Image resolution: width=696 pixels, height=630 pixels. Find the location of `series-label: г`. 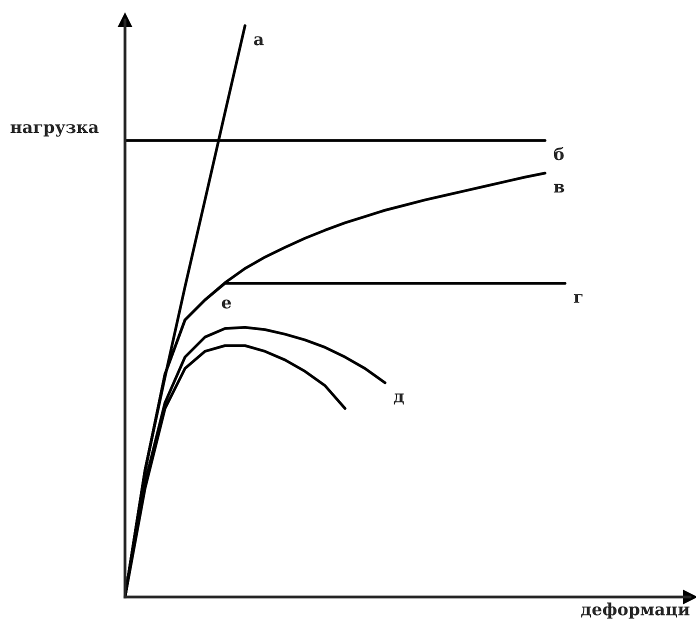

series-label: г is located at coordinates (578, 298).